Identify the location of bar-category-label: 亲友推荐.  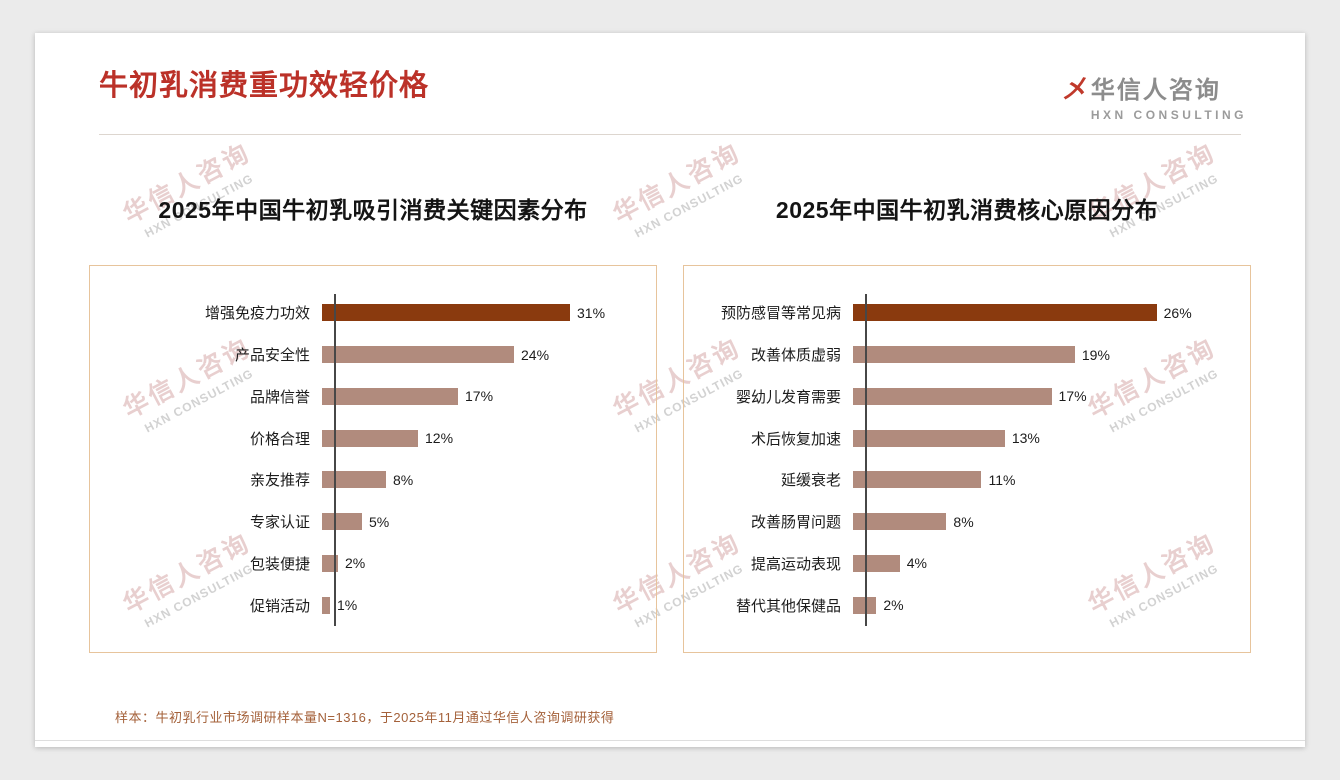
(279, 481).